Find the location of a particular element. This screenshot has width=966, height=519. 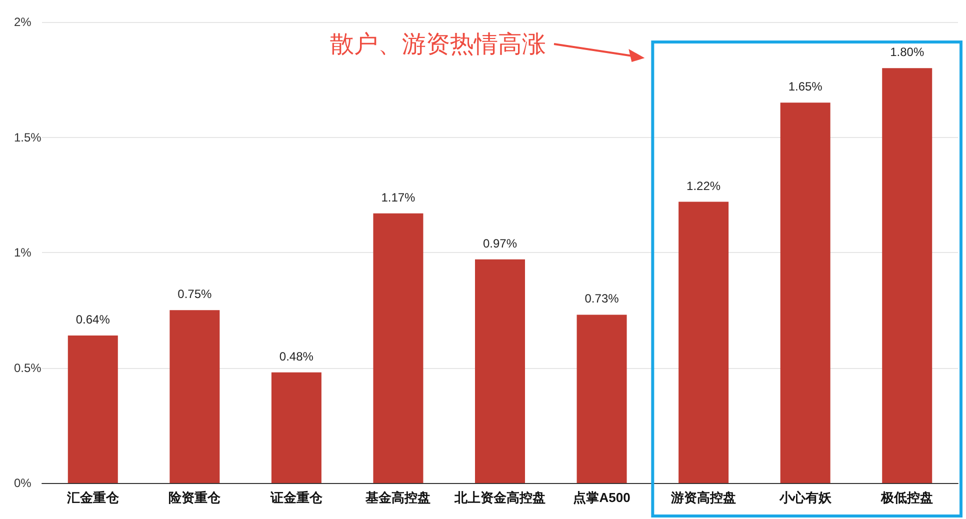

x-tick-label: 北上资金高控盘 is located at coordinates (500, 497).